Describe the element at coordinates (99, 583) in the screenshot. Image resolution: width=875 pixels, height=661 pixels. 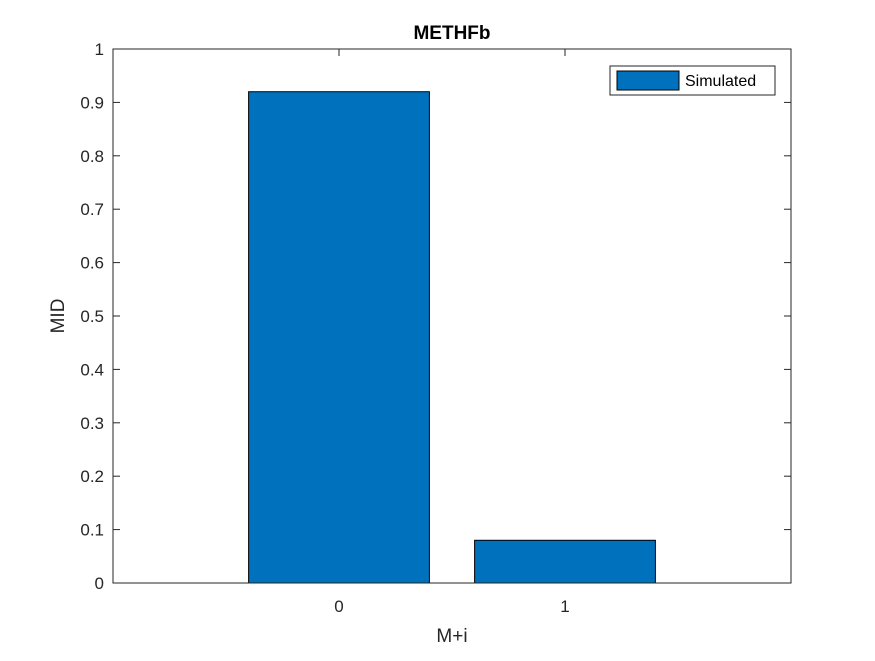
I see `y-tick-label: 0` at that location.